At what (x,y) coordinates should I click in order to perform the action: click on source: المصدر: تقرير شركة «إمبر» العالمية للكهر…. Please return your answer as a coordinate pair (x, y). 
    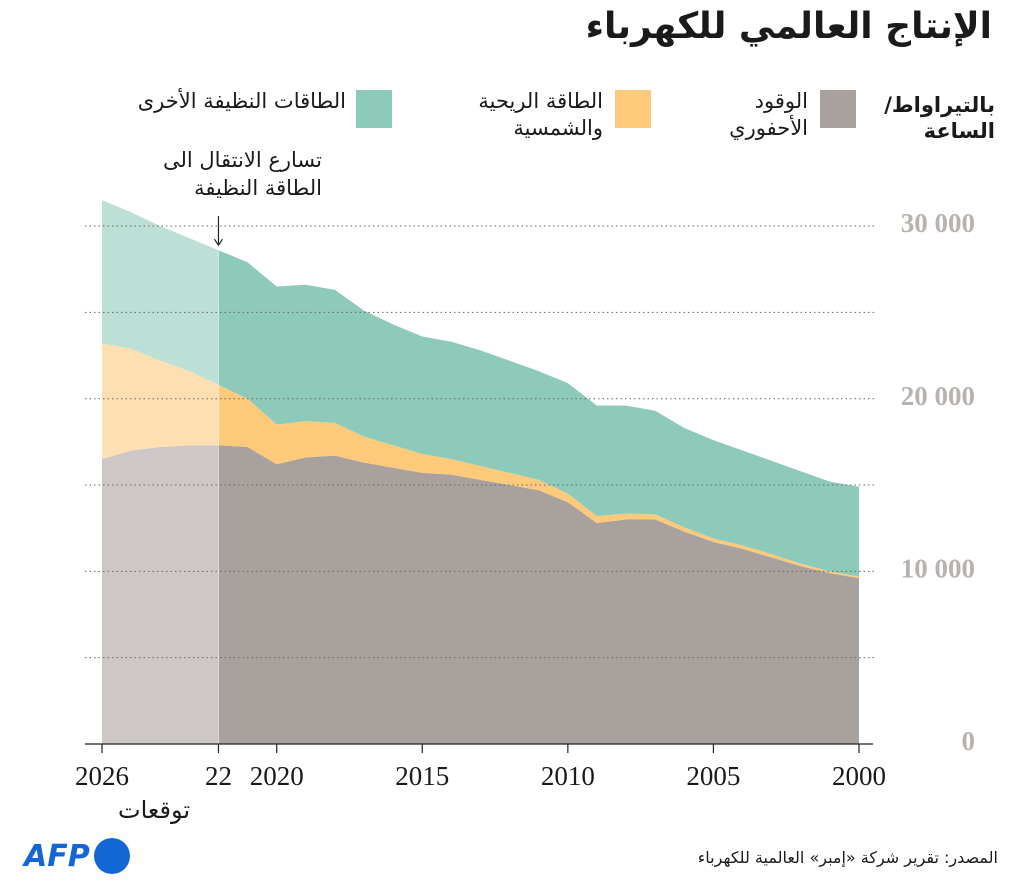
    Looking at the image, I should click on (847, 857).